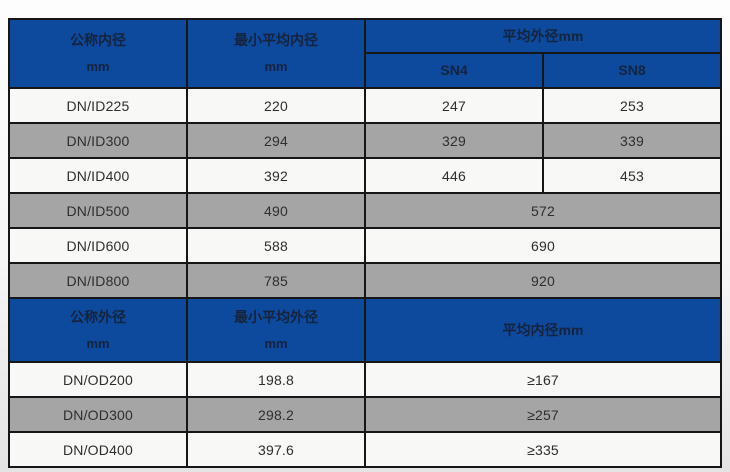 The height and width of the screenshot is (472, 730). What do you see at coordinates (276, 379) in the screenshot?
I see `min-avg-cell: 198.8` at bounding box center [276, 379].